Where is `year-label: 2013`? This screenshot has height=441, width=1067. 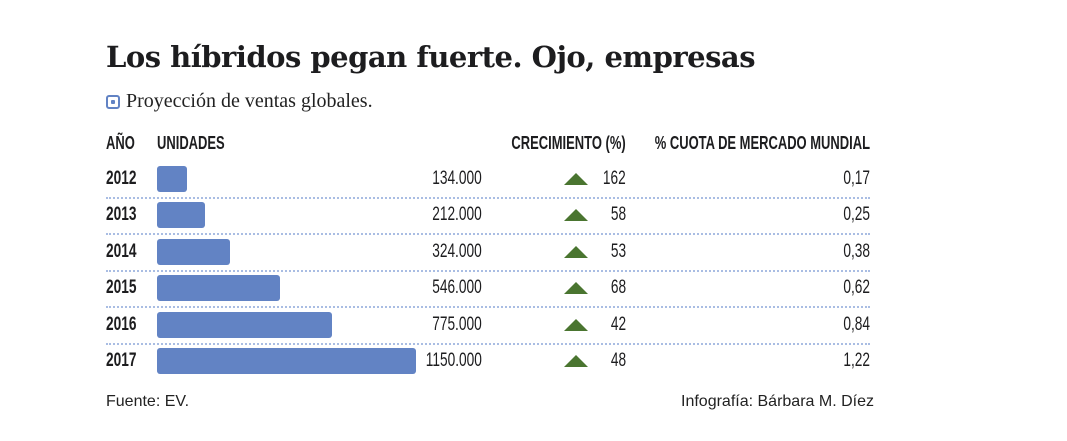
year-label: 2013 is located at coordinates (121, 215).